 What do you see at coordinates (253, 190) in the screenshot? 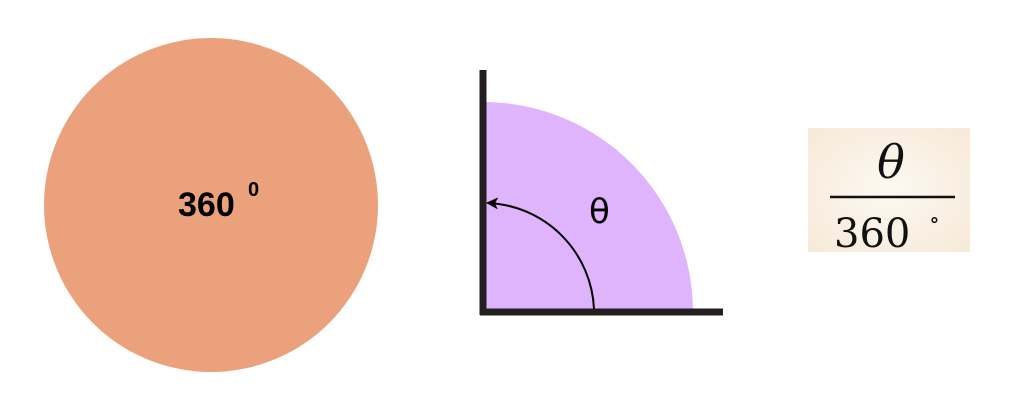
I see `circle-label-superscript: 0` at bounding box center [253, 190].